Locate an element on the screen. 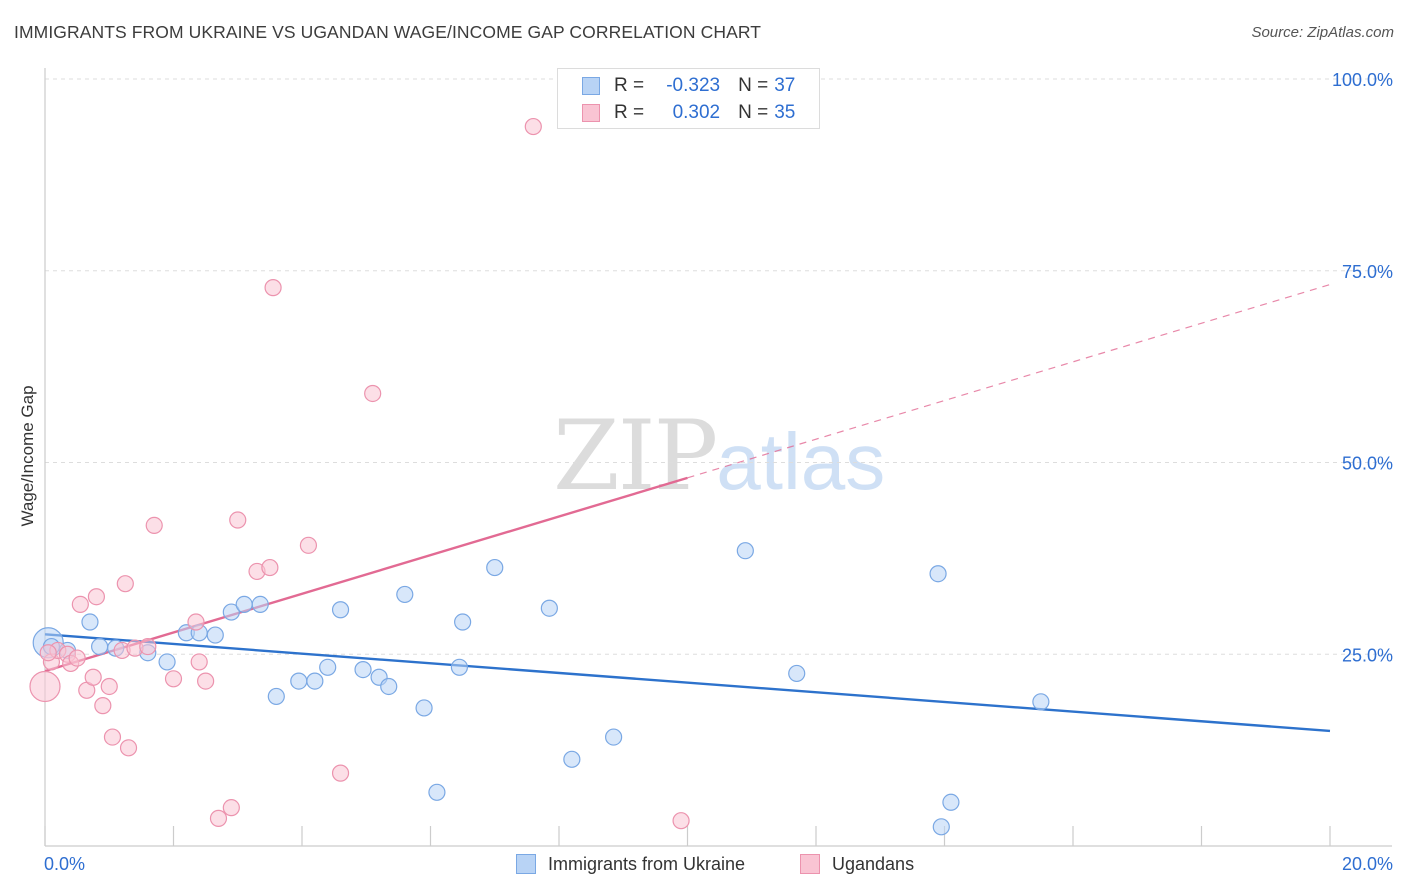  correlation-legend: R = -0.323 N = 37 R = 0.302 N = 35 is located at coordinates (688, 98).